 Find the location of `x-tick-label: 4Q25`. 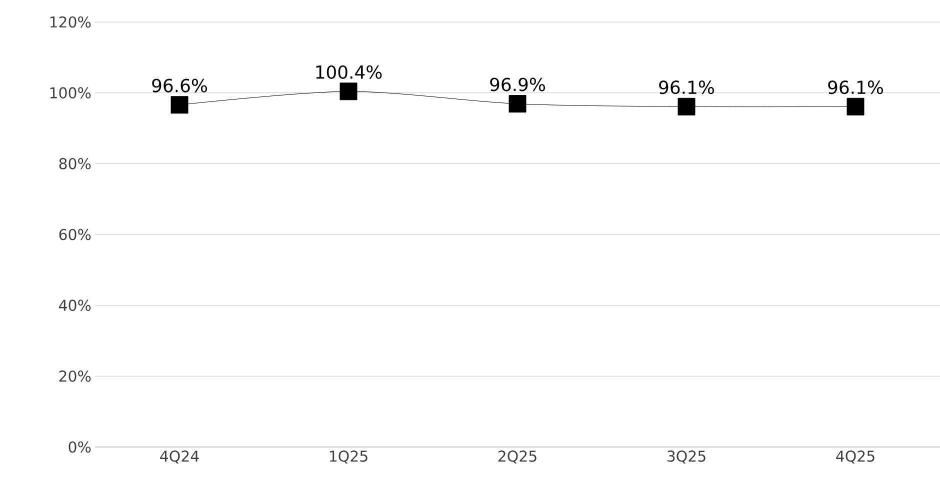

x-tick-label: 4Q25 is located at coordinates (855, 457).